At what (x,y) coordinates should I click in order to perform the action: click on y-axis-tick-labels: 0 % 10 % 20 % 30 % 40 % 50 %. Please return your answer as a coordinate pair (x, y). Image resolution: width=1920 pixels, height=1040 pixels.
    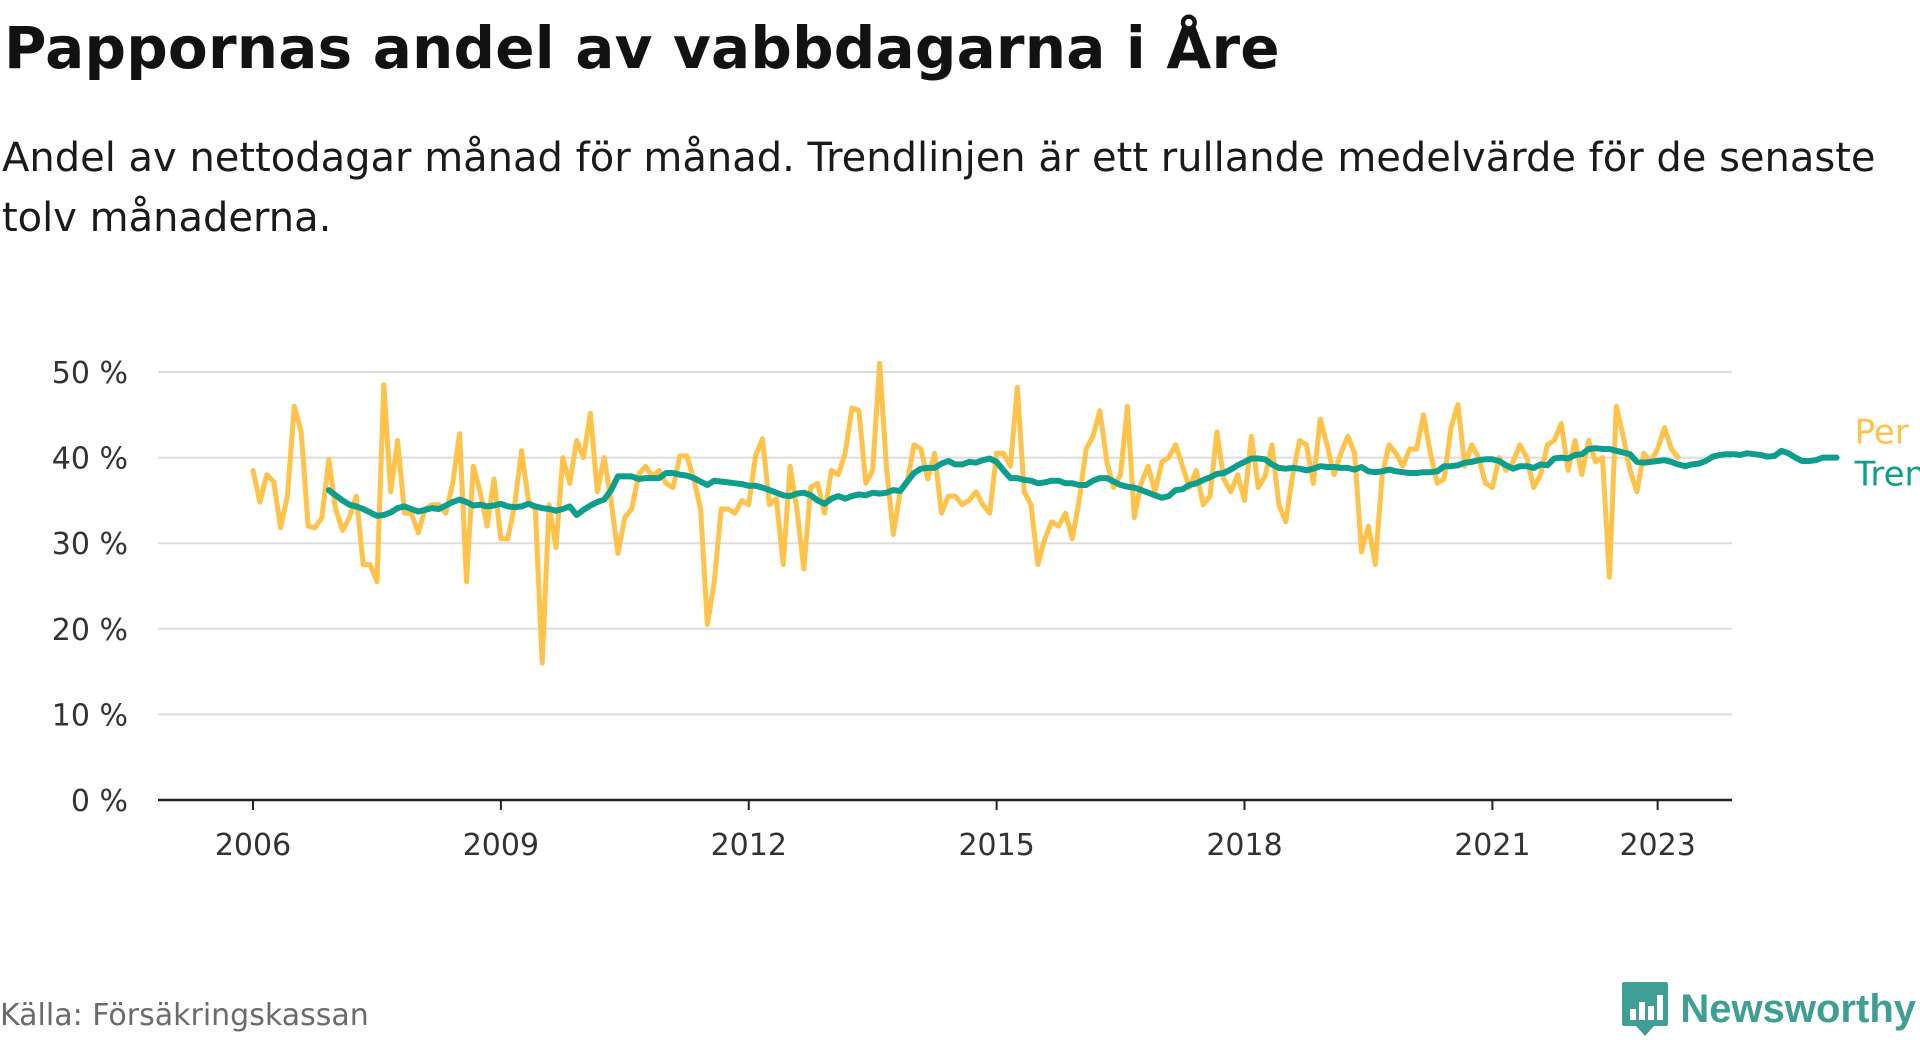
    Looking at the image, I should click on (90, 587).